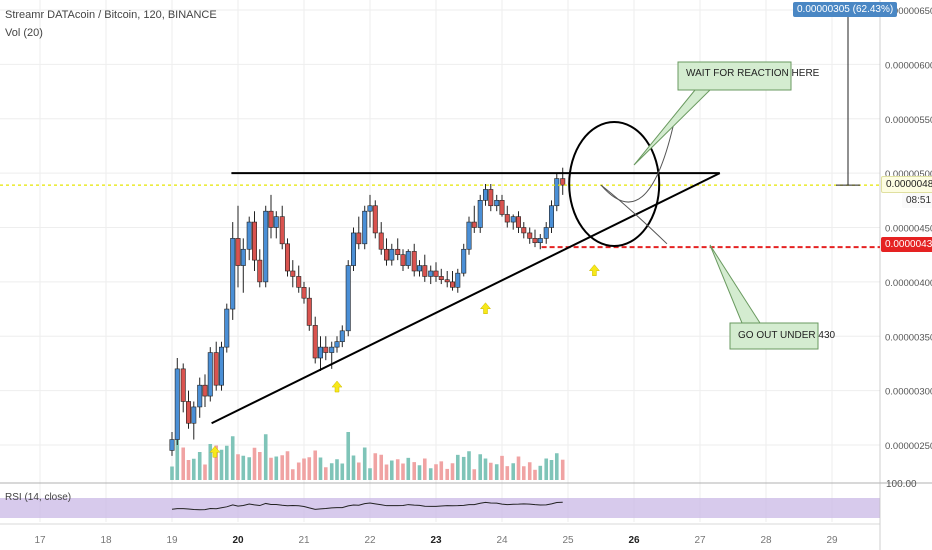 Image resolution: width=932 pixels, height=550 pixels. I want to click on price-tick-label: 0.00000300, so click(908, 392).